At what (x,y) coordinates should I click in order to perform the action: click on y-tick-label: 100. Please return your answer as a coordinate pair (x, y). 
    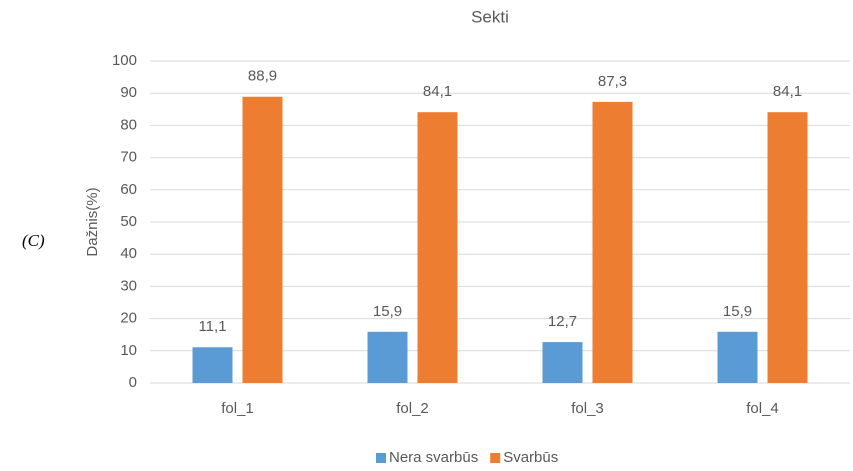
    Looking at the image, I should click on (124, 60).